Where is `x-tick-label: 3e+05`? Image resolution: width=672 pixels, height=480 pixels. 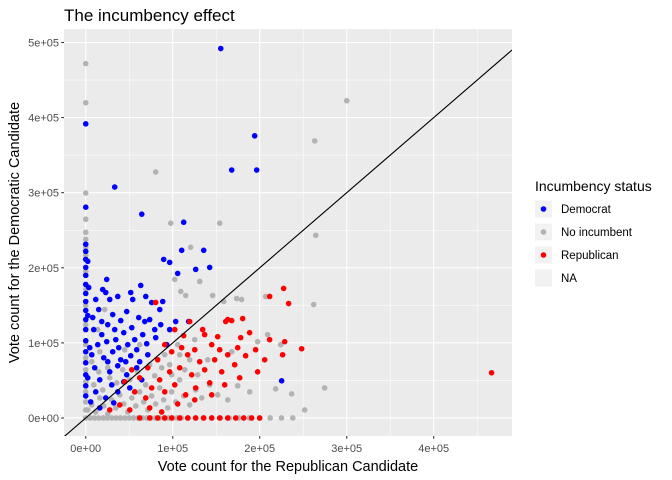 x-tick-label: 3e+05 is located at coordinates (346, 449).